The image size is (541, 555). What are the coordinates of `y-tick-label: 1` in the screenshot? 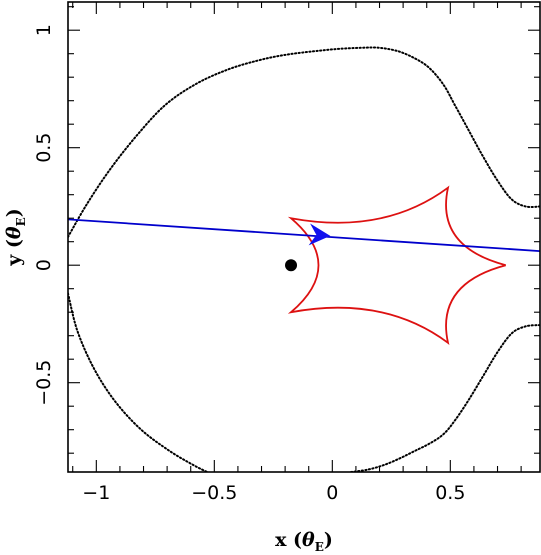 It's located at (44, 30).